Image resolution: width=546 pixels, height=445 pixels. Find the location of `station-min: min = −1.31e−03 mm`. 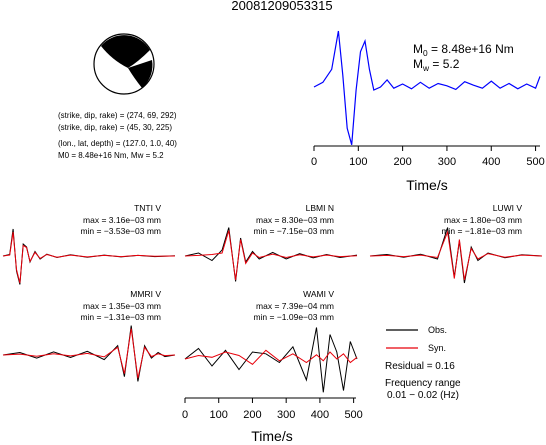

station-min: min = −1.31e−03 mm is located at coordinates (120, 317).